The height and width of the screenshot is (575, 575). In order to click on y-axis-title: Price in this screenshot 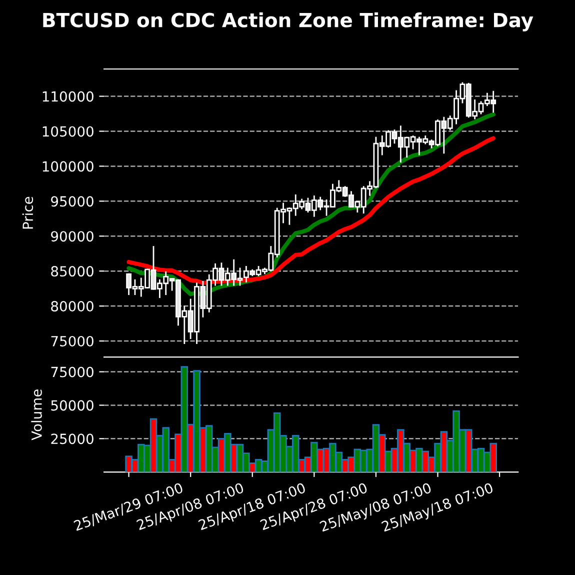, I will do `click(28, 212)`.